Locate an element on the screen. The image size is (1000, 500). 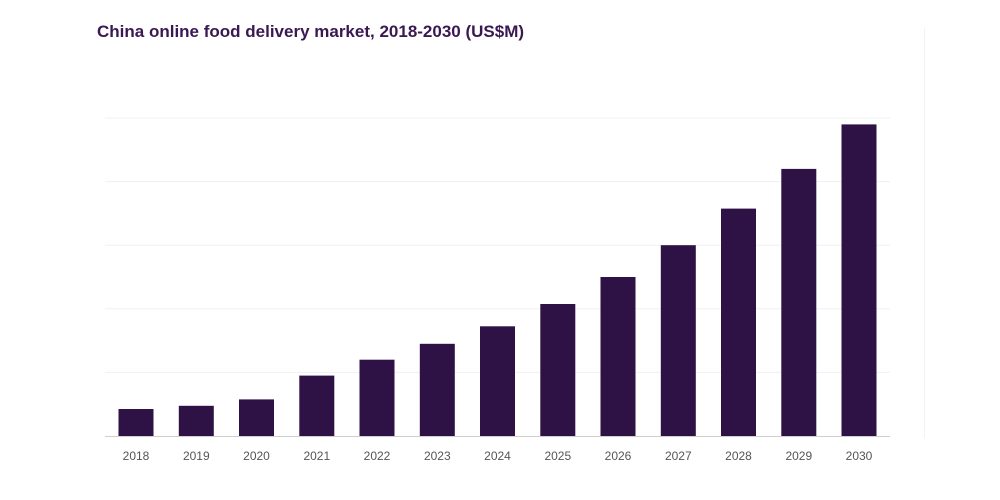
bar-2020 is located at coordinates (256, 417).